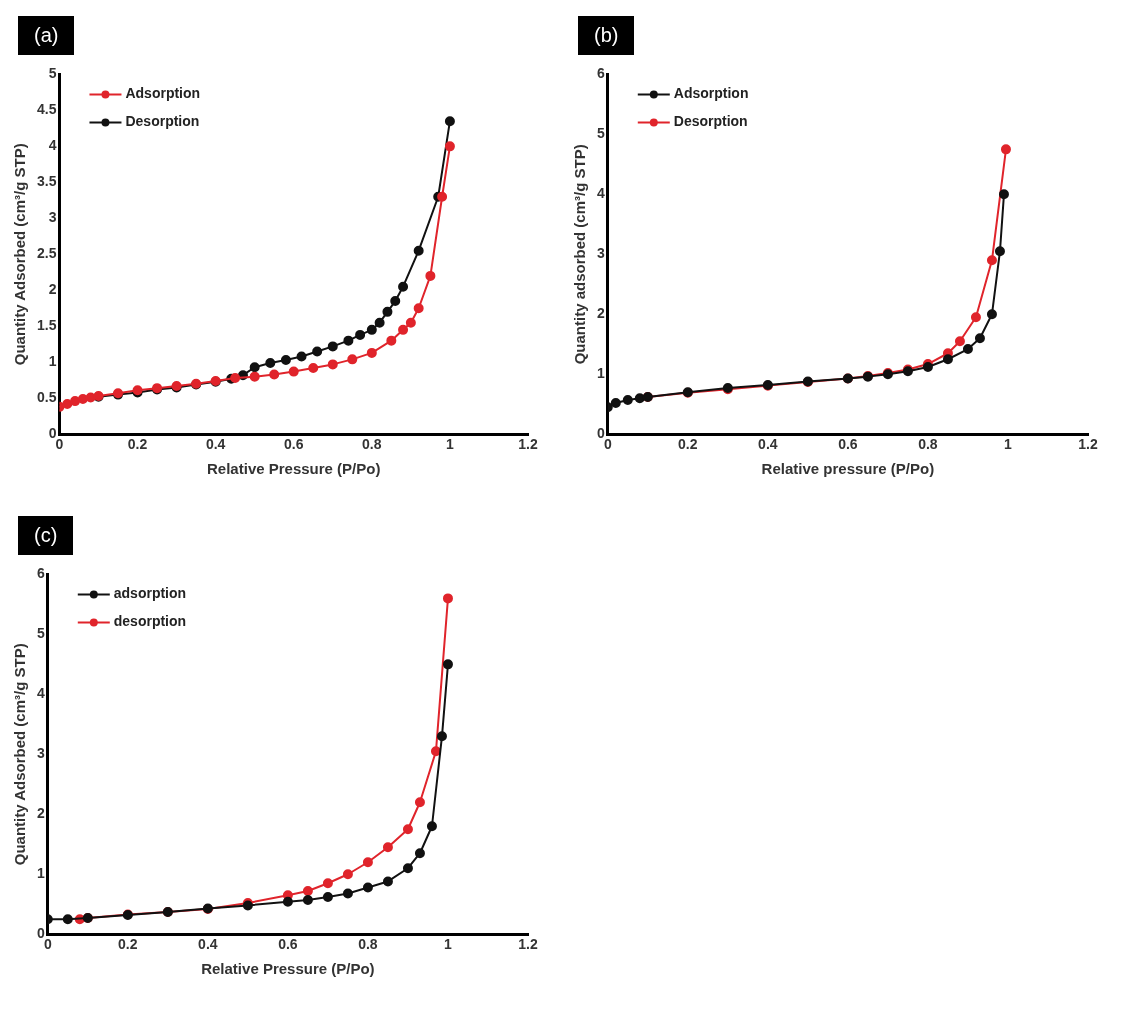 The image size is (1134, 1028). Describe the element at coordinates (848, 469) in the screenshot. I see `x-axis-title: Relative pressure (P/Po)` at that location.